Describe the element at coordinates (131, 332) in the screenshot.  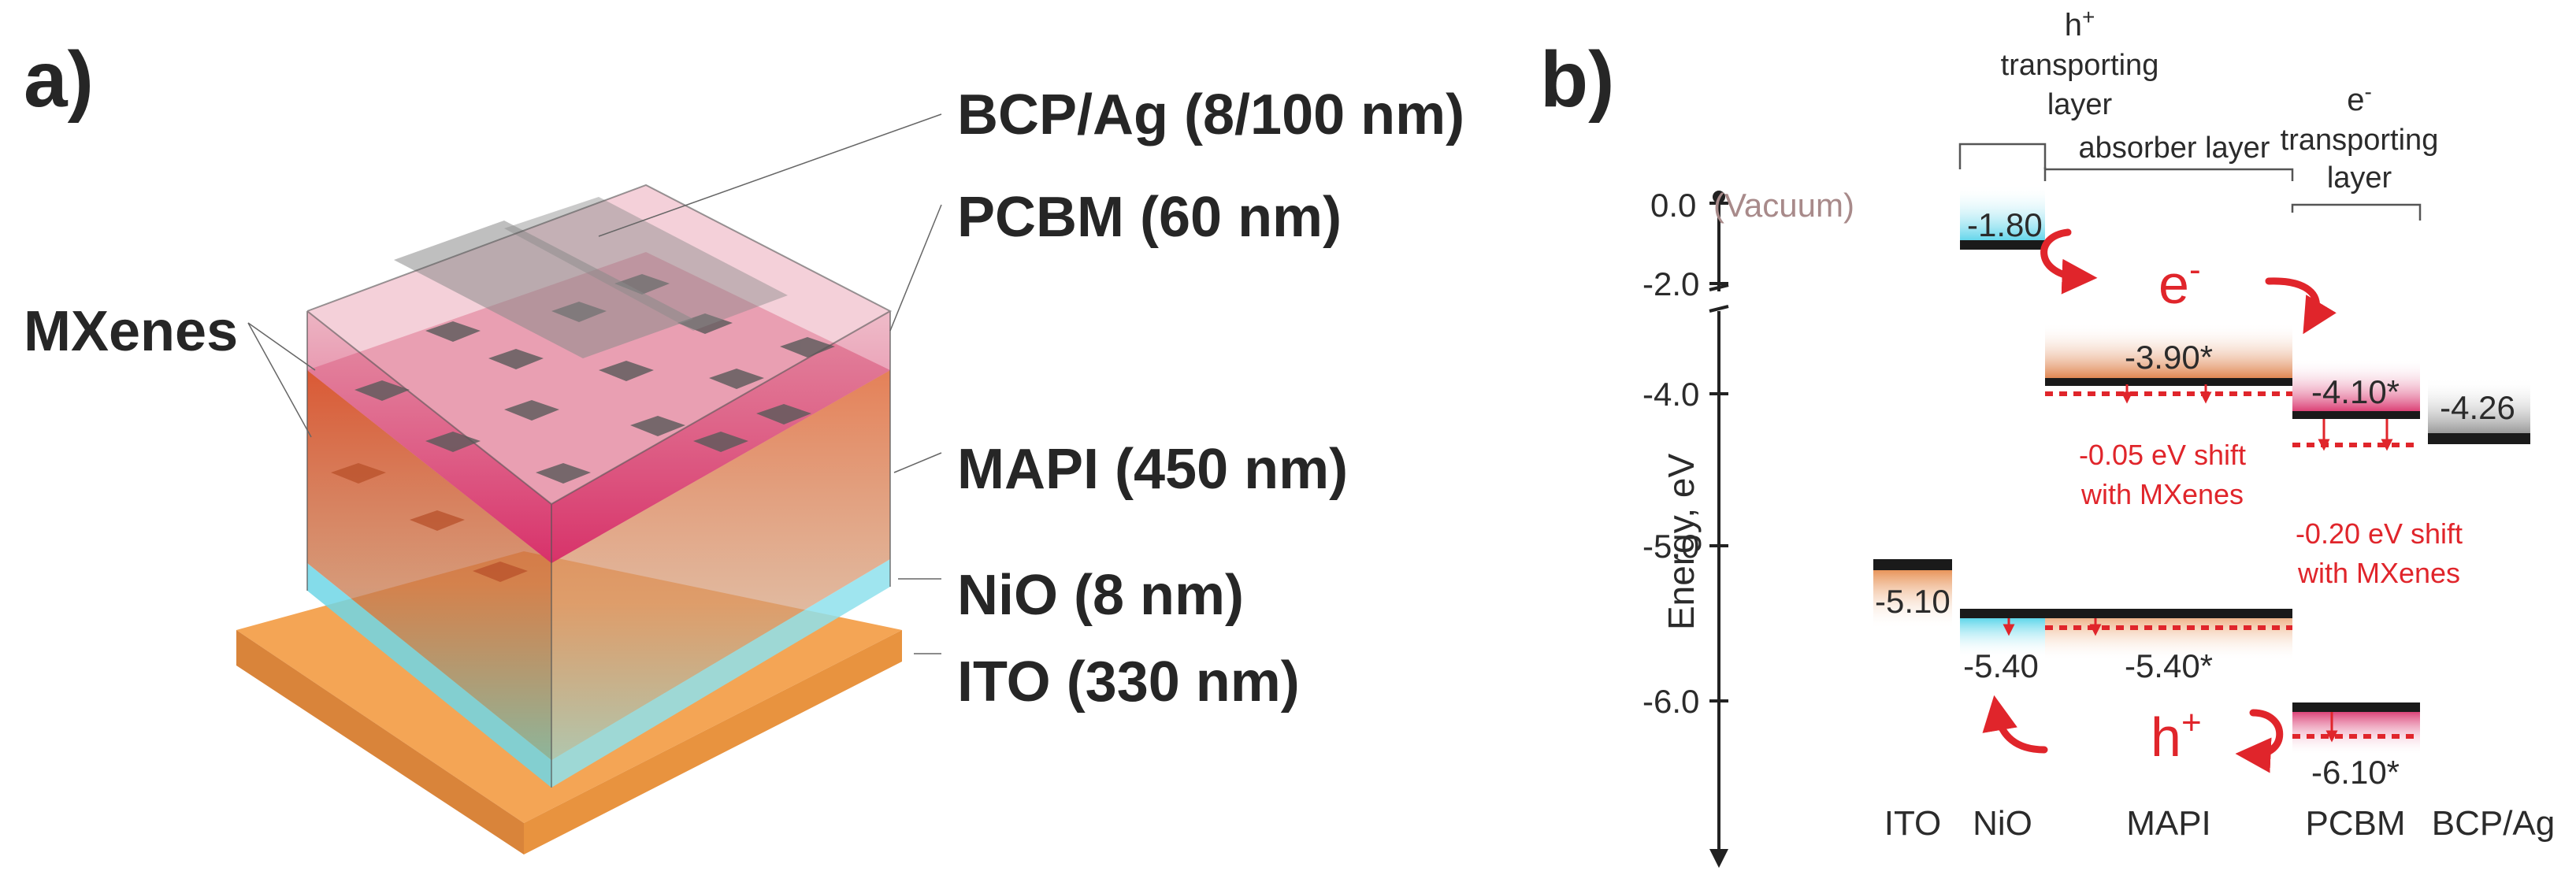
I see `mxenes-label: MXenes` at that location.